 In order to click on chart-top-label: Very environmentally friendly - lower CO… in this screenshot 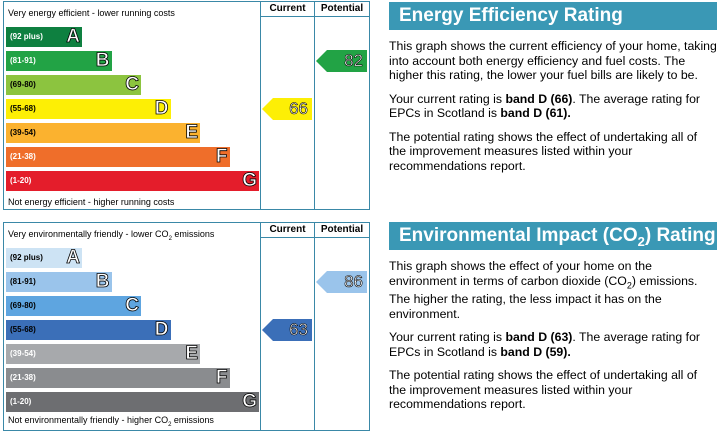, I will do `click(111, 235)`.